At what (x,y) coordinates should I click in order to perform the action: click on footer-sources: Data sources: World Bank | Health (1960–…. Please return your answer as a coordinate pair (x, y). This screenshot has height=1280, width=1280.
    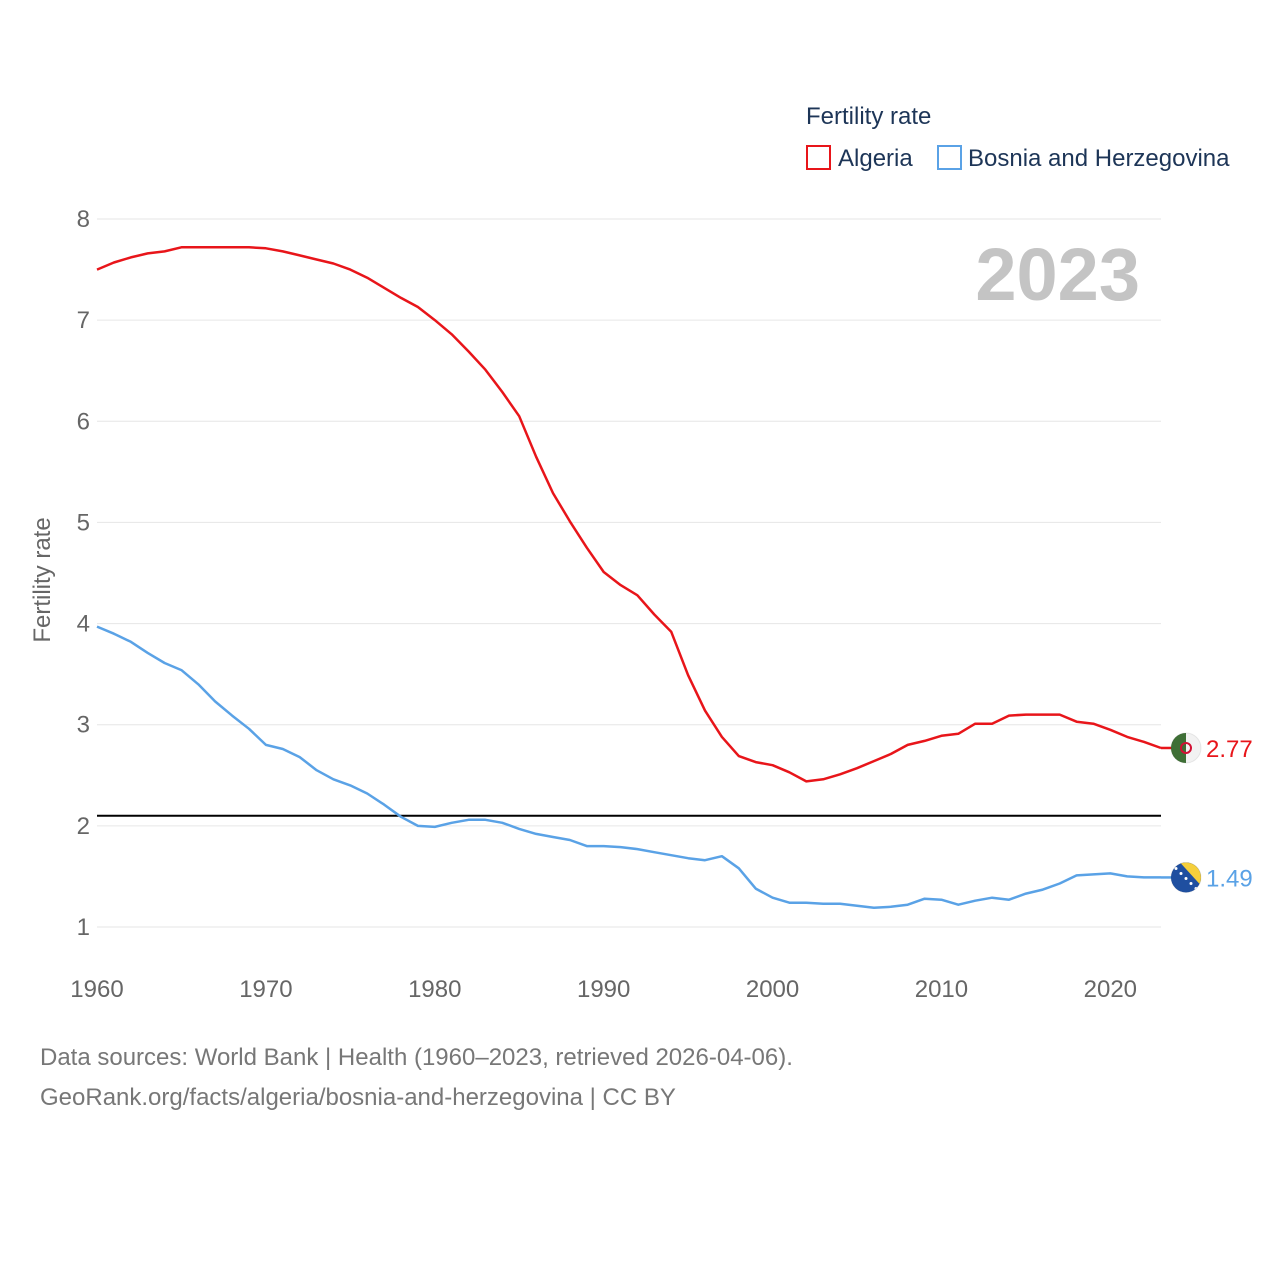
    Looking at the image, I should click on (416, 1057).